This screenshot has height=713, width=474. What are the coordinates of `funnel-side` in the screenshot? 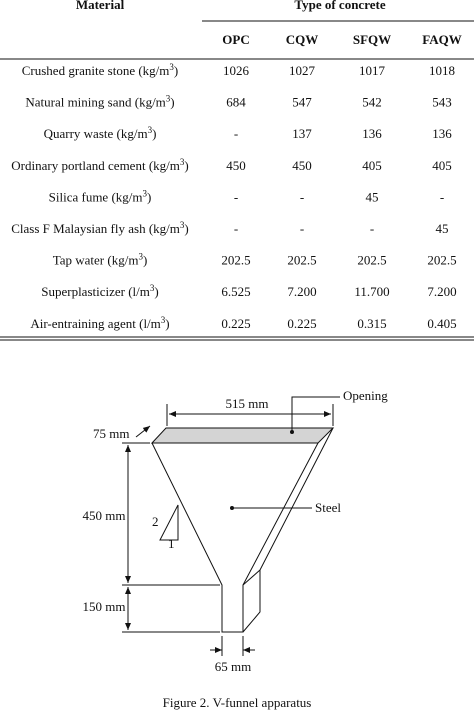 It's located at (288, 530).